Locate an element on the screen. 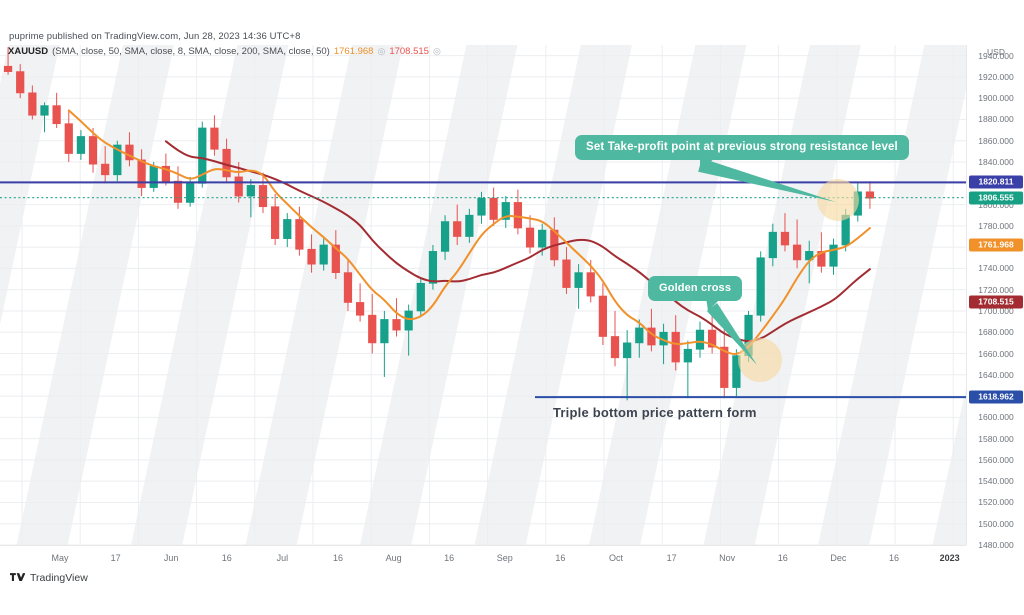 Image resolution: width=1024 pixels, height=615 pixels. price-axis-tick: 1840.000 is located at coordinates (996, 162).